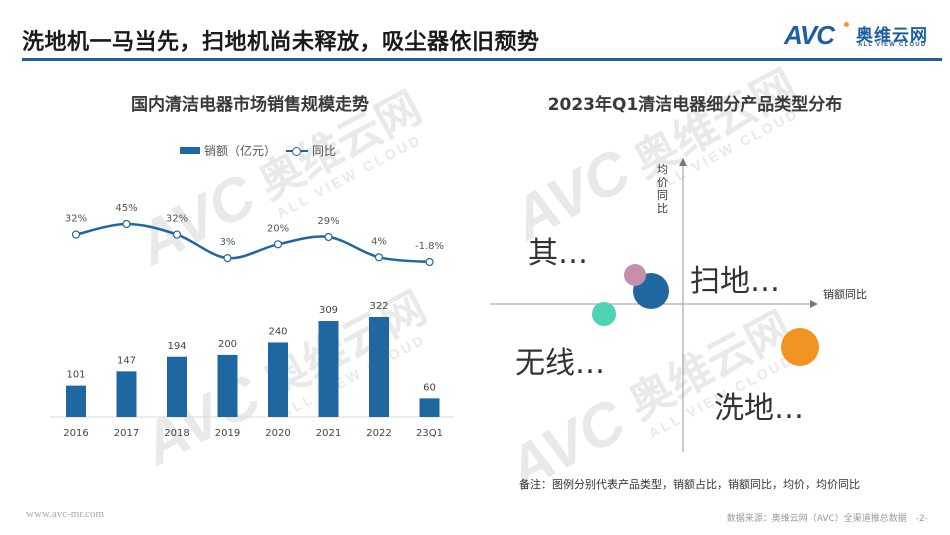  Describe the element at coordinates (378, 433) in the screenshot. I see `svg-text: 2022` at that location.